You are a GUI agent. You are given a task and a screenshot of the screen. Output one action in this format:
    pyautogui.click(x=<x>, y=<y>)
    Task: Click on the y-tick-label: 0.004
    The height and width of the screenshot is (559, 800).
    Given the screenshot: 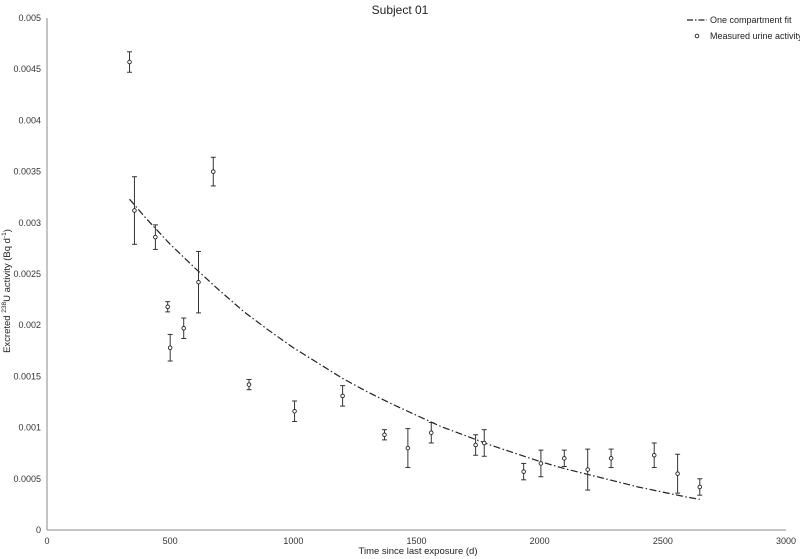 What is the action you would take?
    pyautogui.click(x=29, y=120)
    